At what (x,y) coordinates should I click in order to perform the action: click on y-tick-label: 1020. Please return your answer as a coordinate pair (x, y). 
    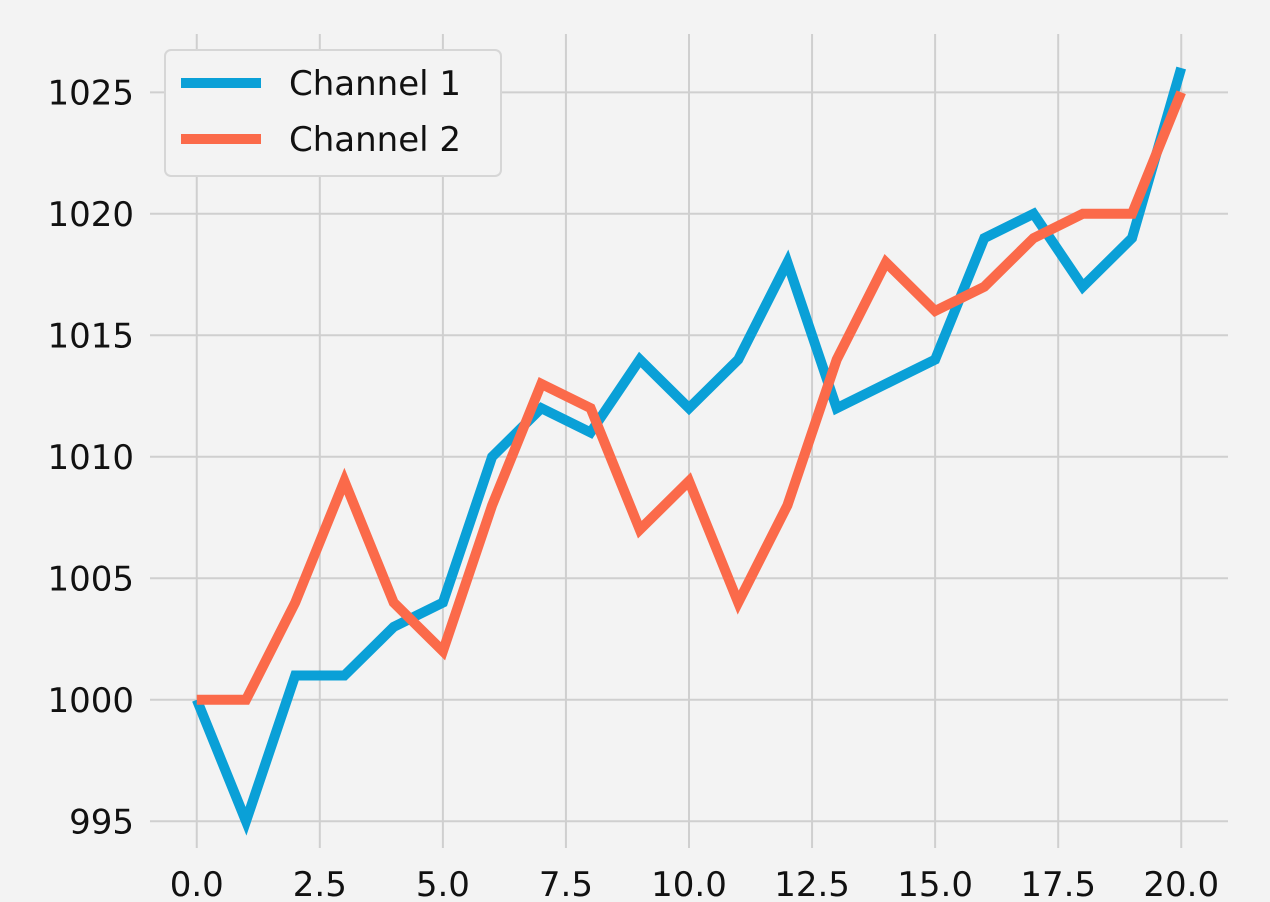
    Looking at the image, I should click on (90, 215).